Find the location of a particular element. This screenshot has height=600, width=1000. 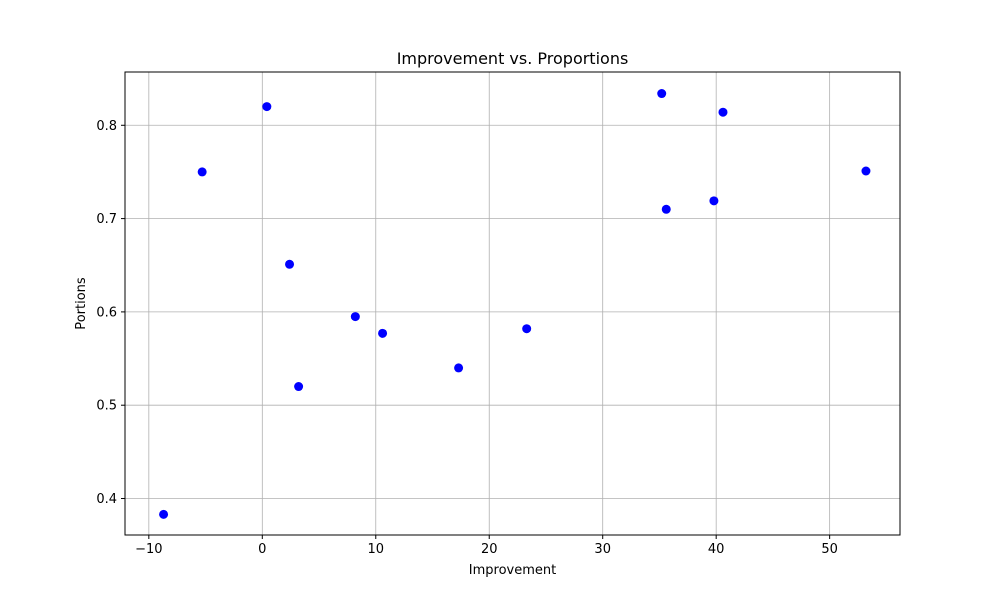

x-tick-label: 10 is located at coordinates (375, 549).